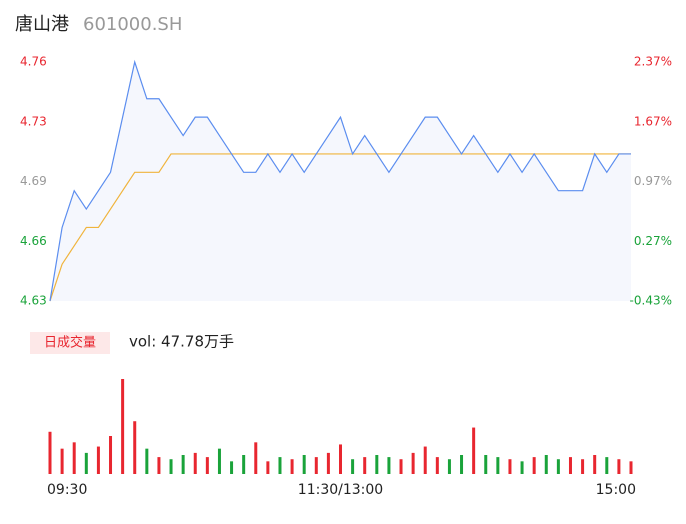  What do you see at coordinates (181, 342) in the screenshot?
I see `volume-total: vol: 47.78万手` at bounding box center [181, 342].